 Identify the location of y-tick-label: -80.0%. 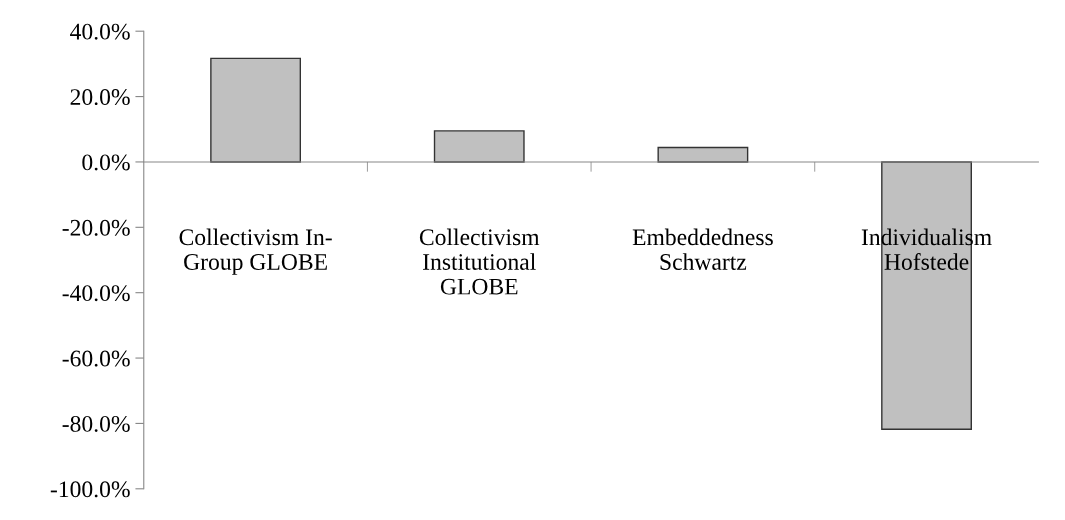
(96, 423).